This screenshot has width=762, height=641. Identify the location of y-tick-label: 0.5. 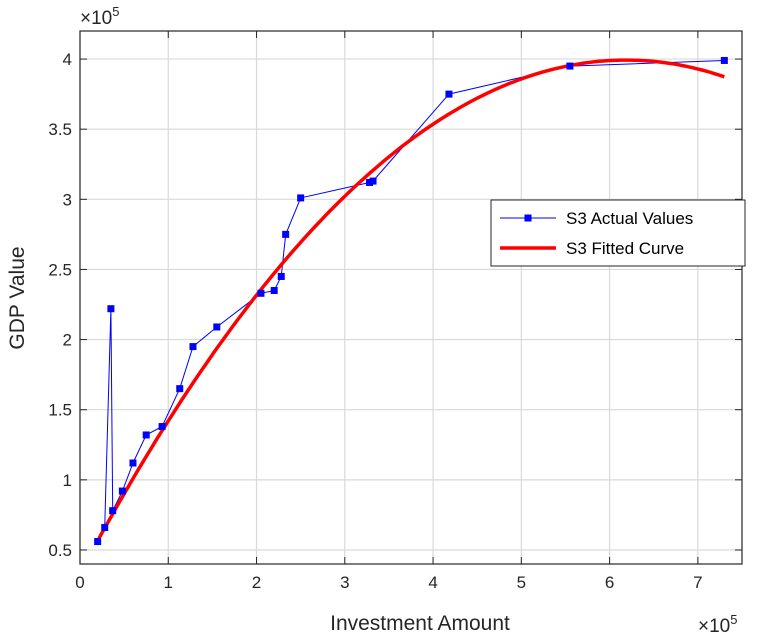
(60, 550).